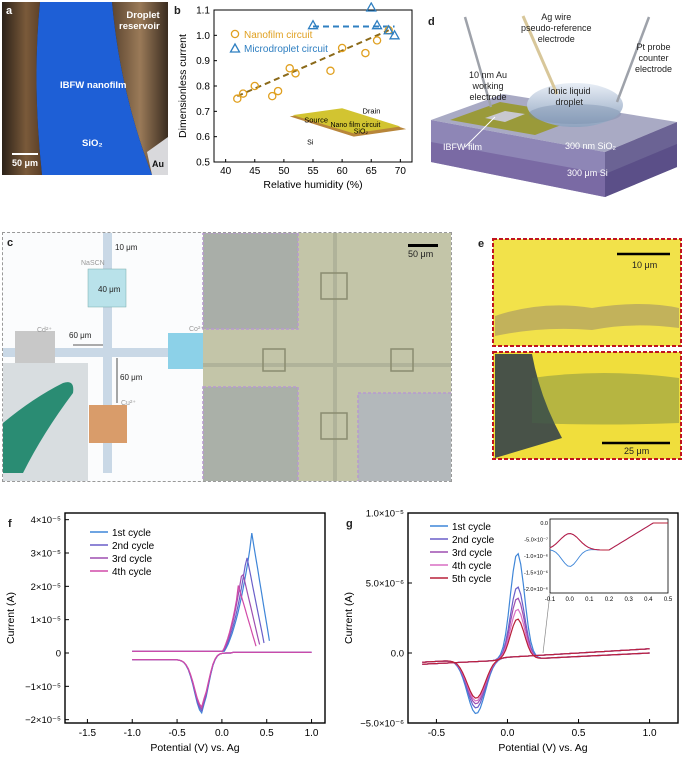 This screenshot has width=685, height=762. I want to click on y-tick-label: 0.5, so click(203, 163).